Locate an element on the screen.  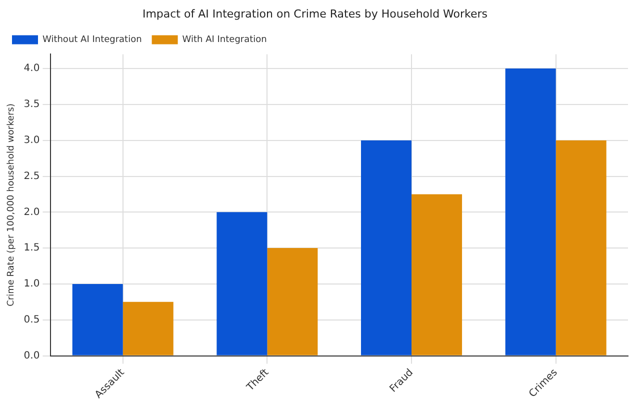
y-axis-title: Crime Rate (per 100,000 household workers) is located at coordinates (11, 205).